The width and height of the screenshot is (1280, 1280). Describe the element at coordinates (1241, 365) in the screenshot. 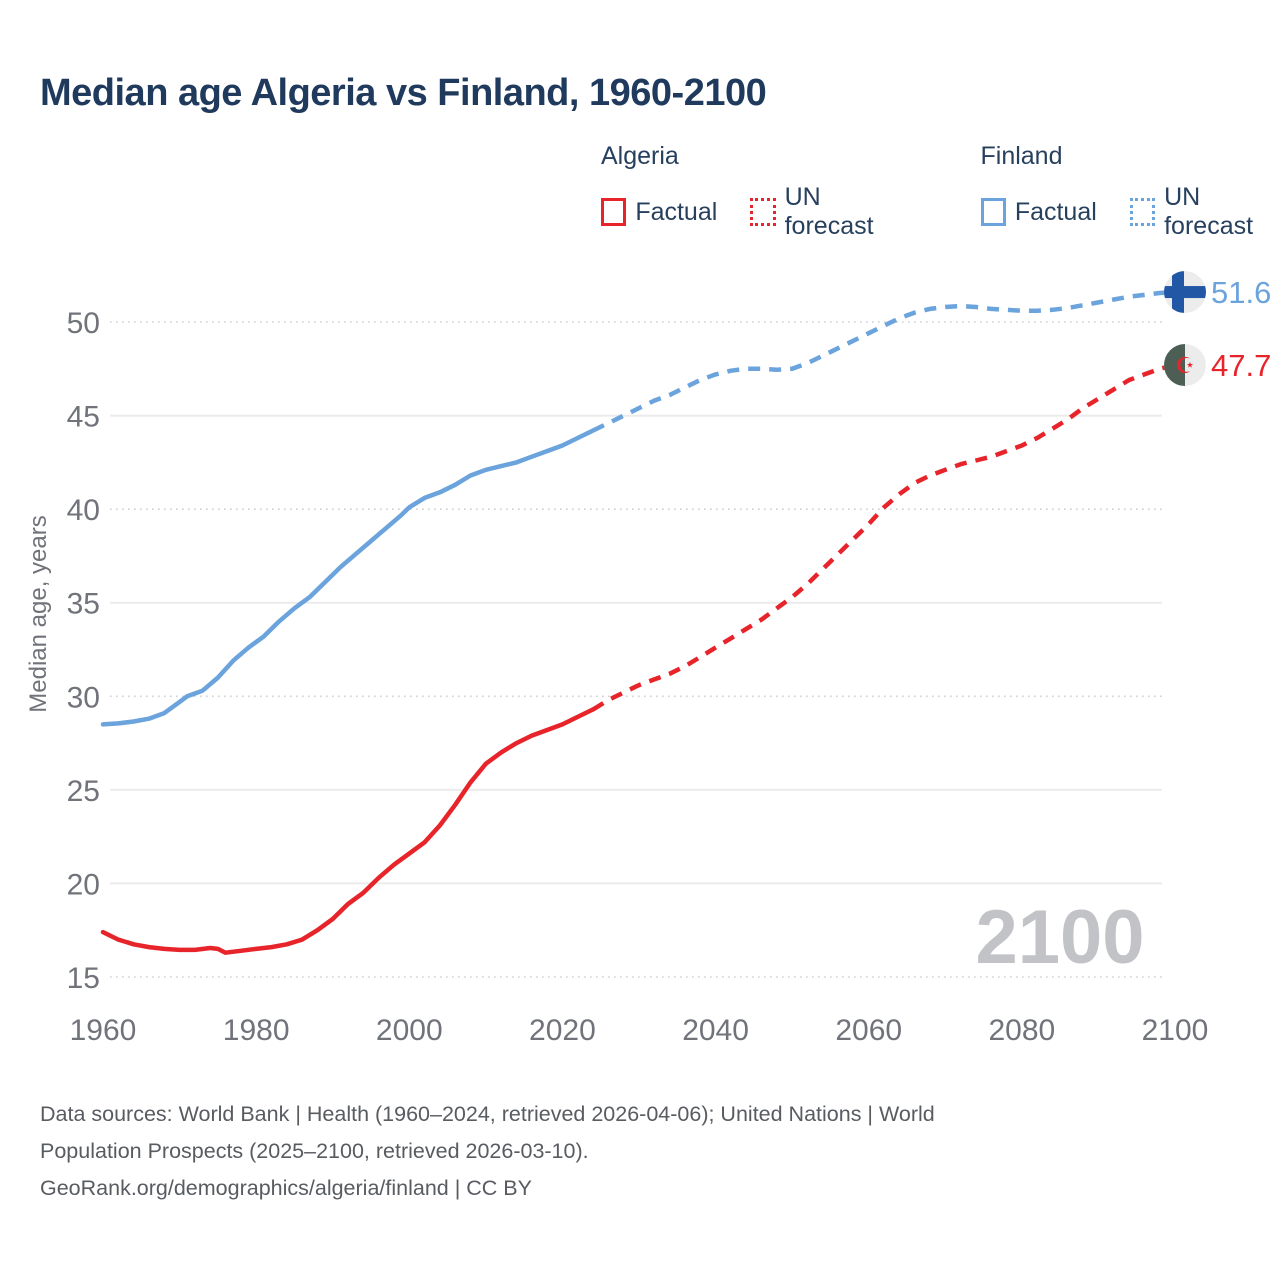

I see `algeria-end-value-label: 47.7` at that location.